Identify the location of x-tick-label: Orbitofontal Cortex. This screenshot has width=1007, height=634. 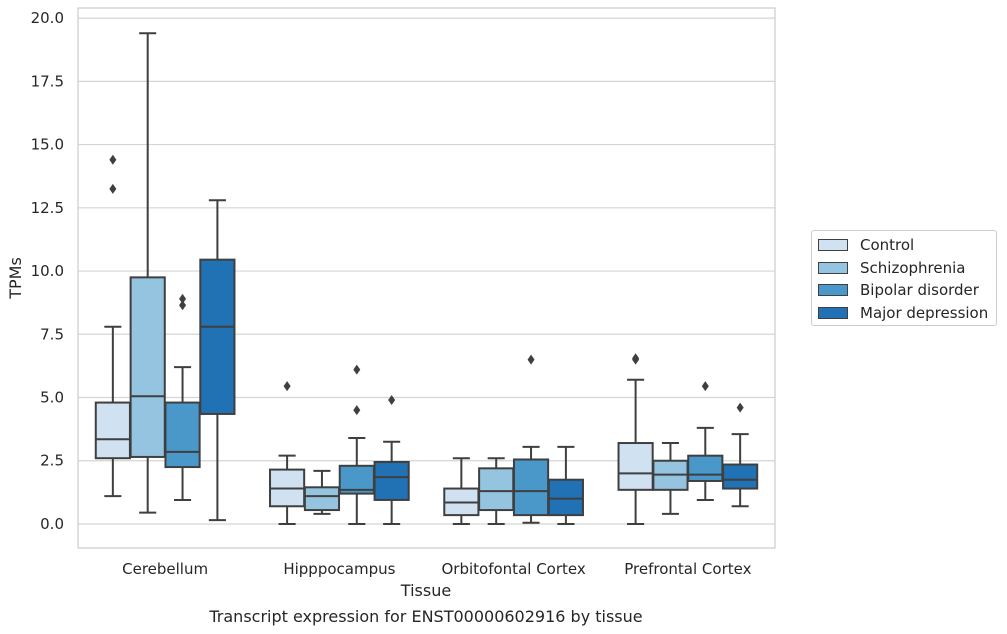
(514, 569).